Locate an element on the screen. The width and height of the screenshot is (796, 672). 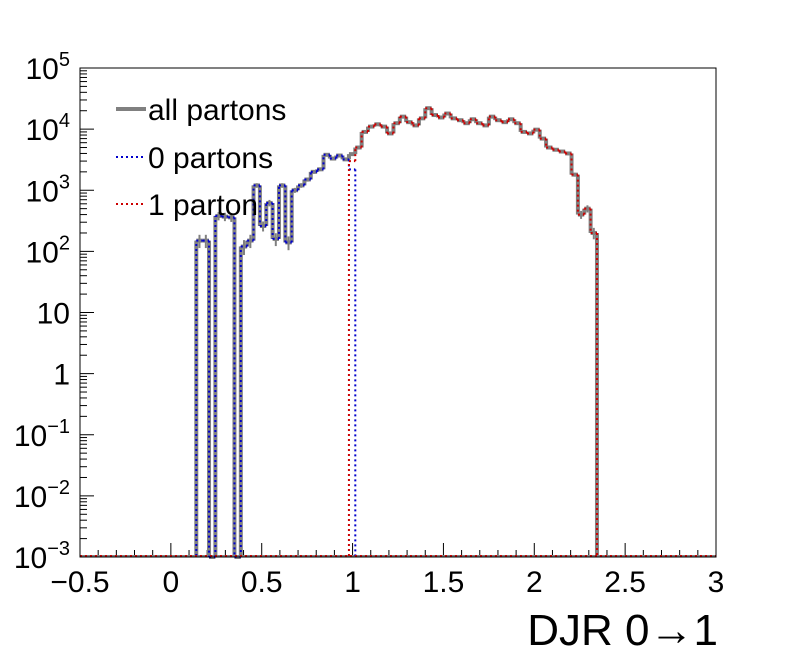
x-tick-label: 0.5 is located at coordinates (262, 582).